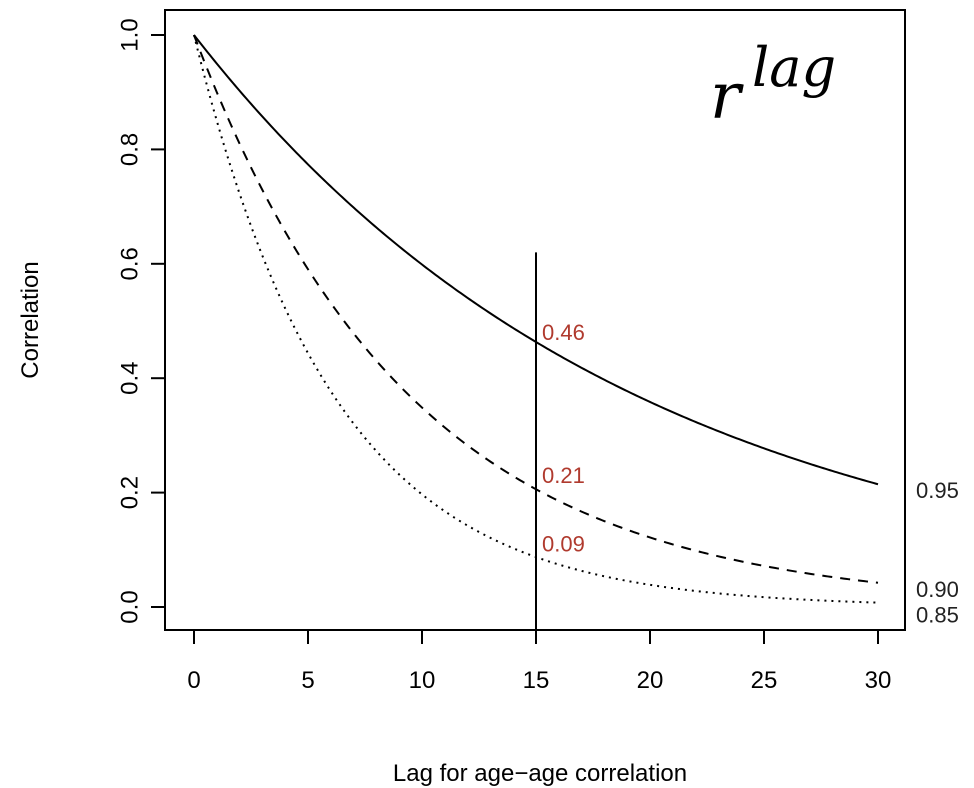  Describe the element at coordinates (937, 490) in the screenshot. I see `series-end-label: 0.95` at that location.